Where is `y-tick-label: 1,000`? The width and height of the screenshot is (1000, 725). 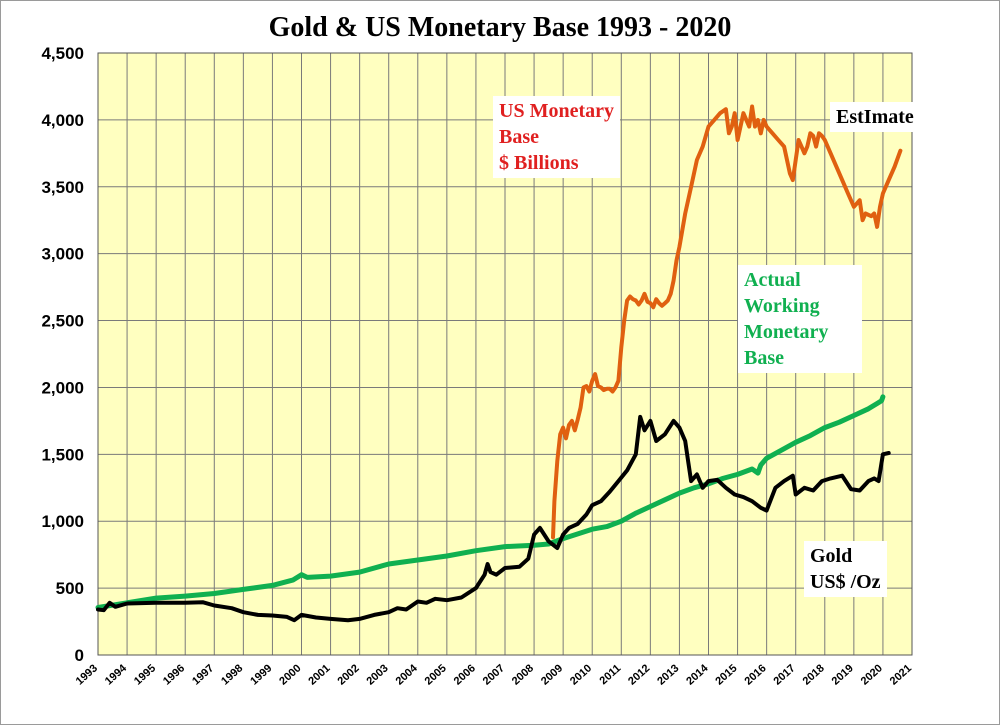
y-tick-label: 1,000 is located at coordinates (62, 521).